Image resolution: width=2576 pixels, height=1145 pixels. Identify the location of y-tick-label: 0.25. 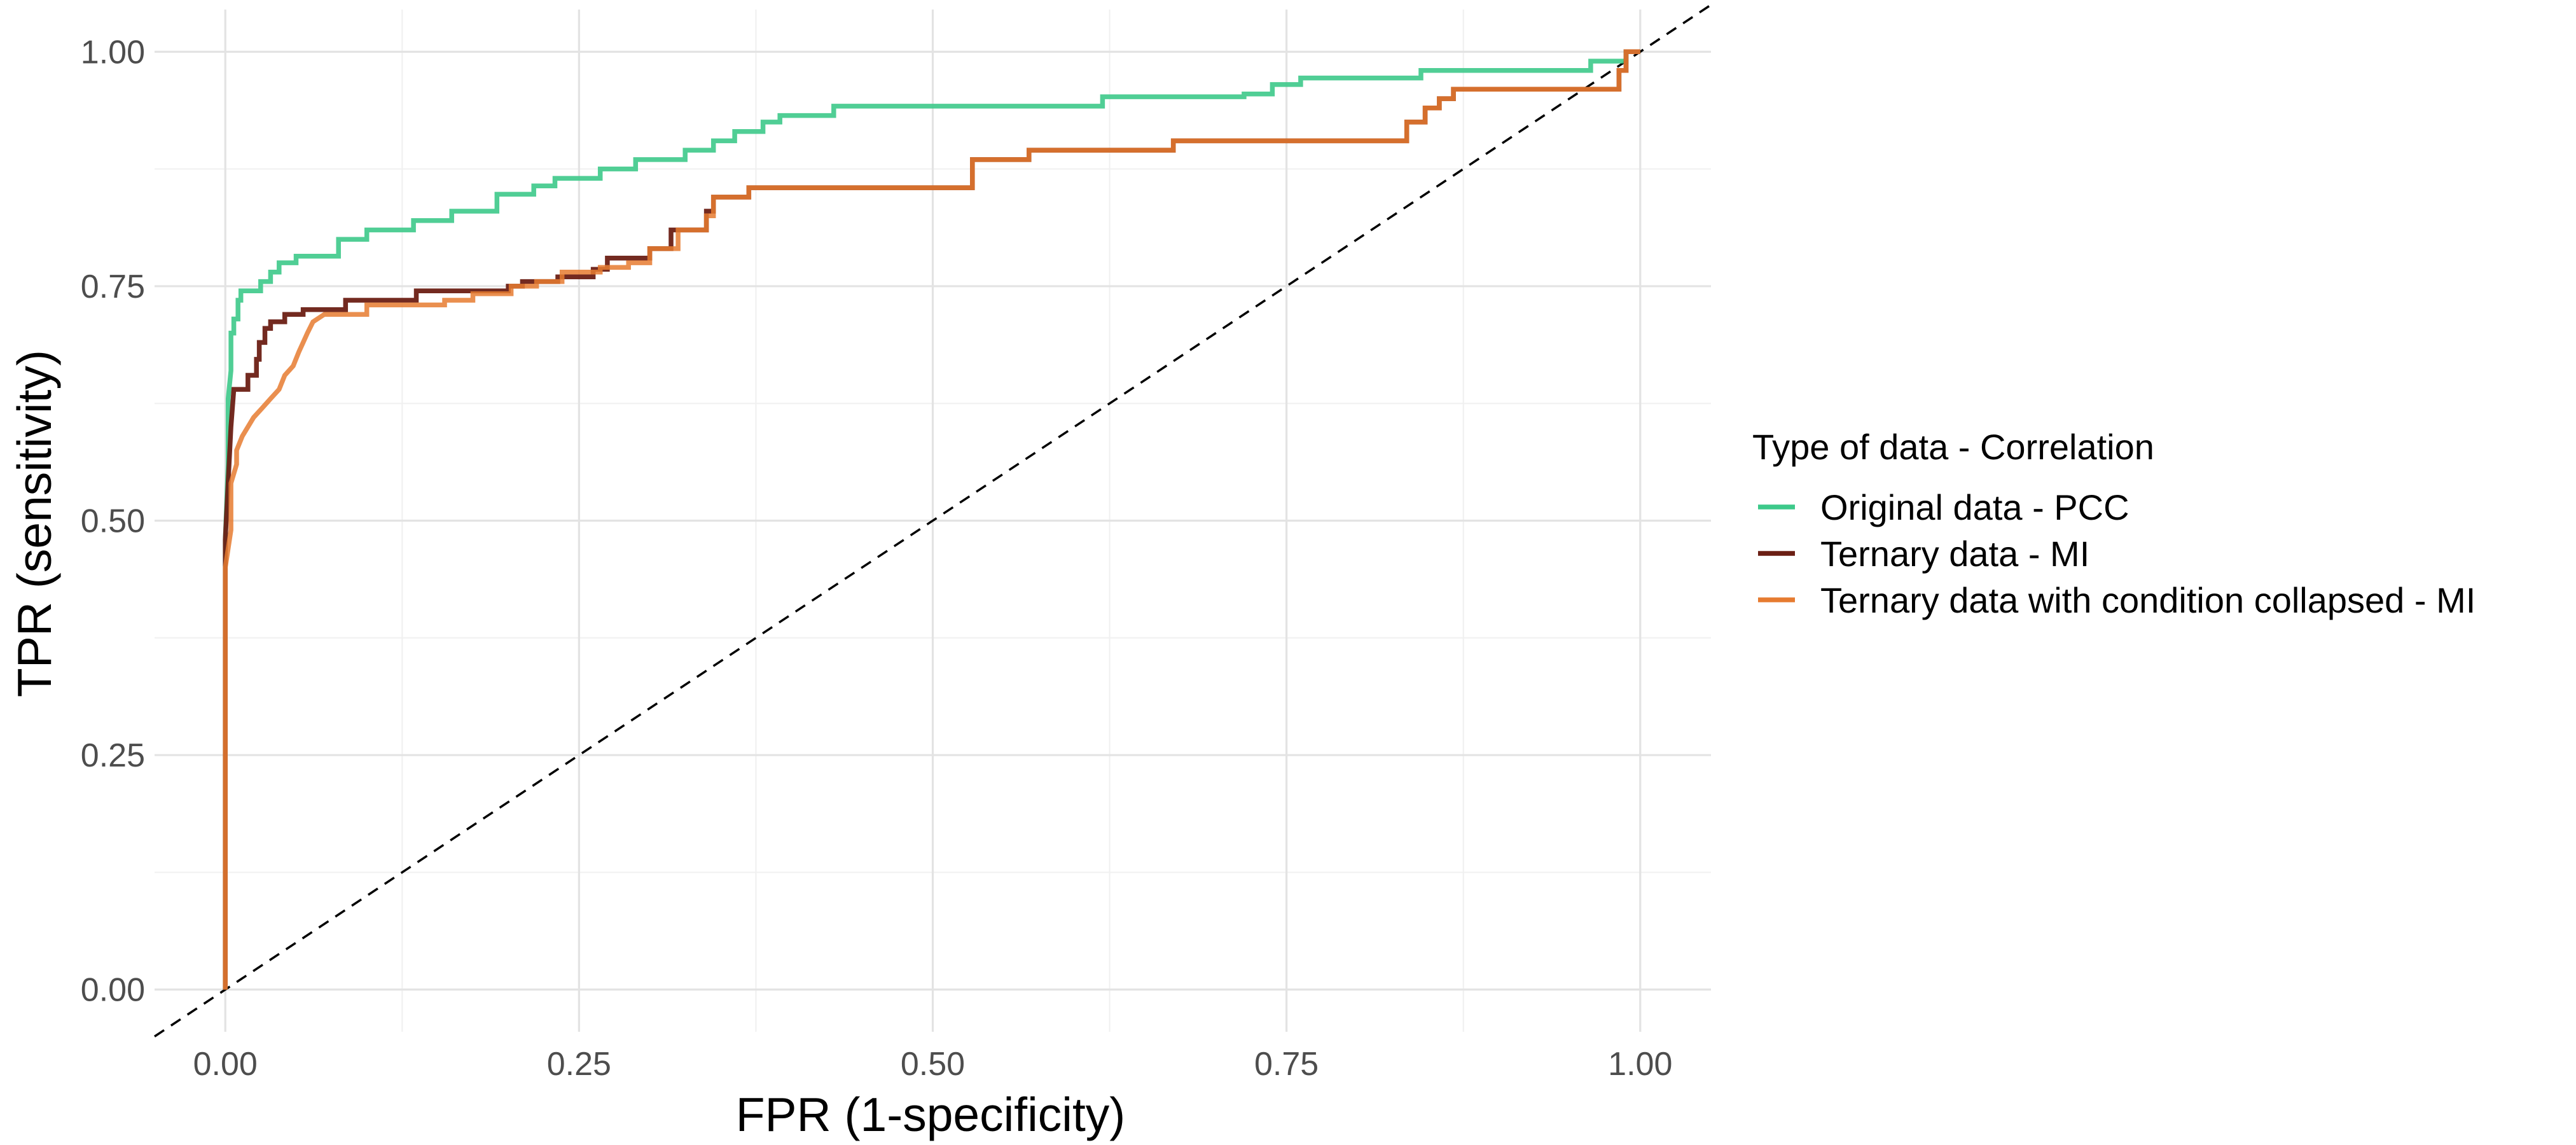
(113, 755).